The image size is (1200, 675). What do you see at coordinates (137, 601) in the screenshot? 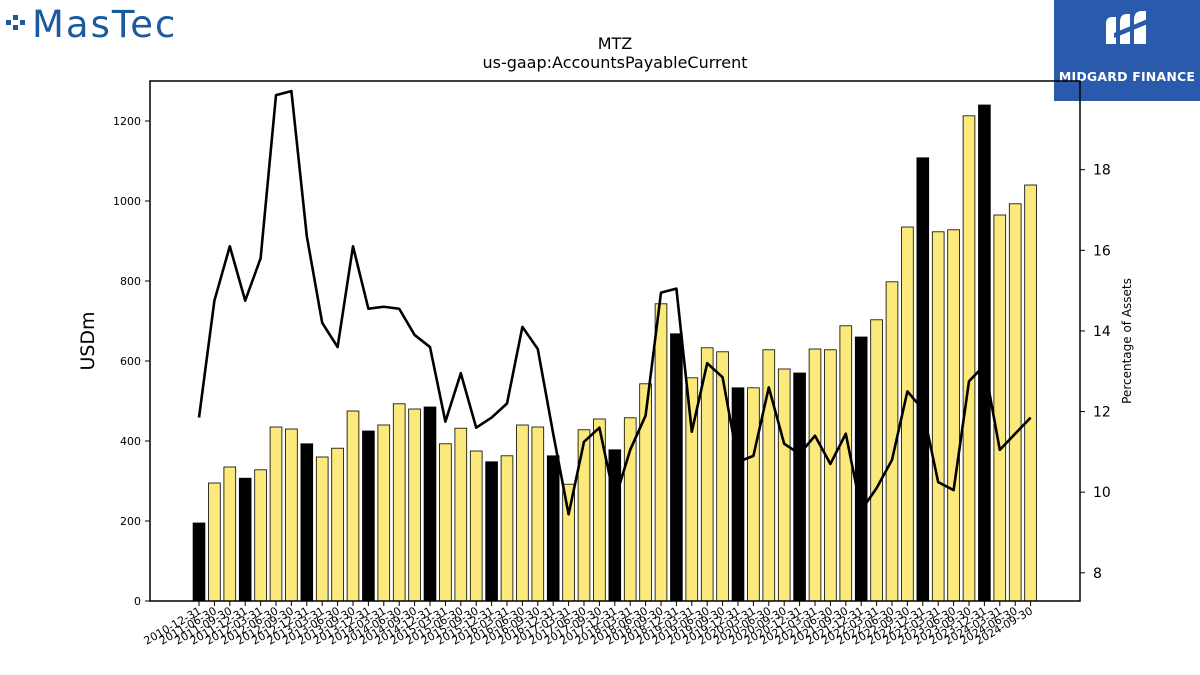
I see `y-tick-label: 0` at bounding box center [137, 601].